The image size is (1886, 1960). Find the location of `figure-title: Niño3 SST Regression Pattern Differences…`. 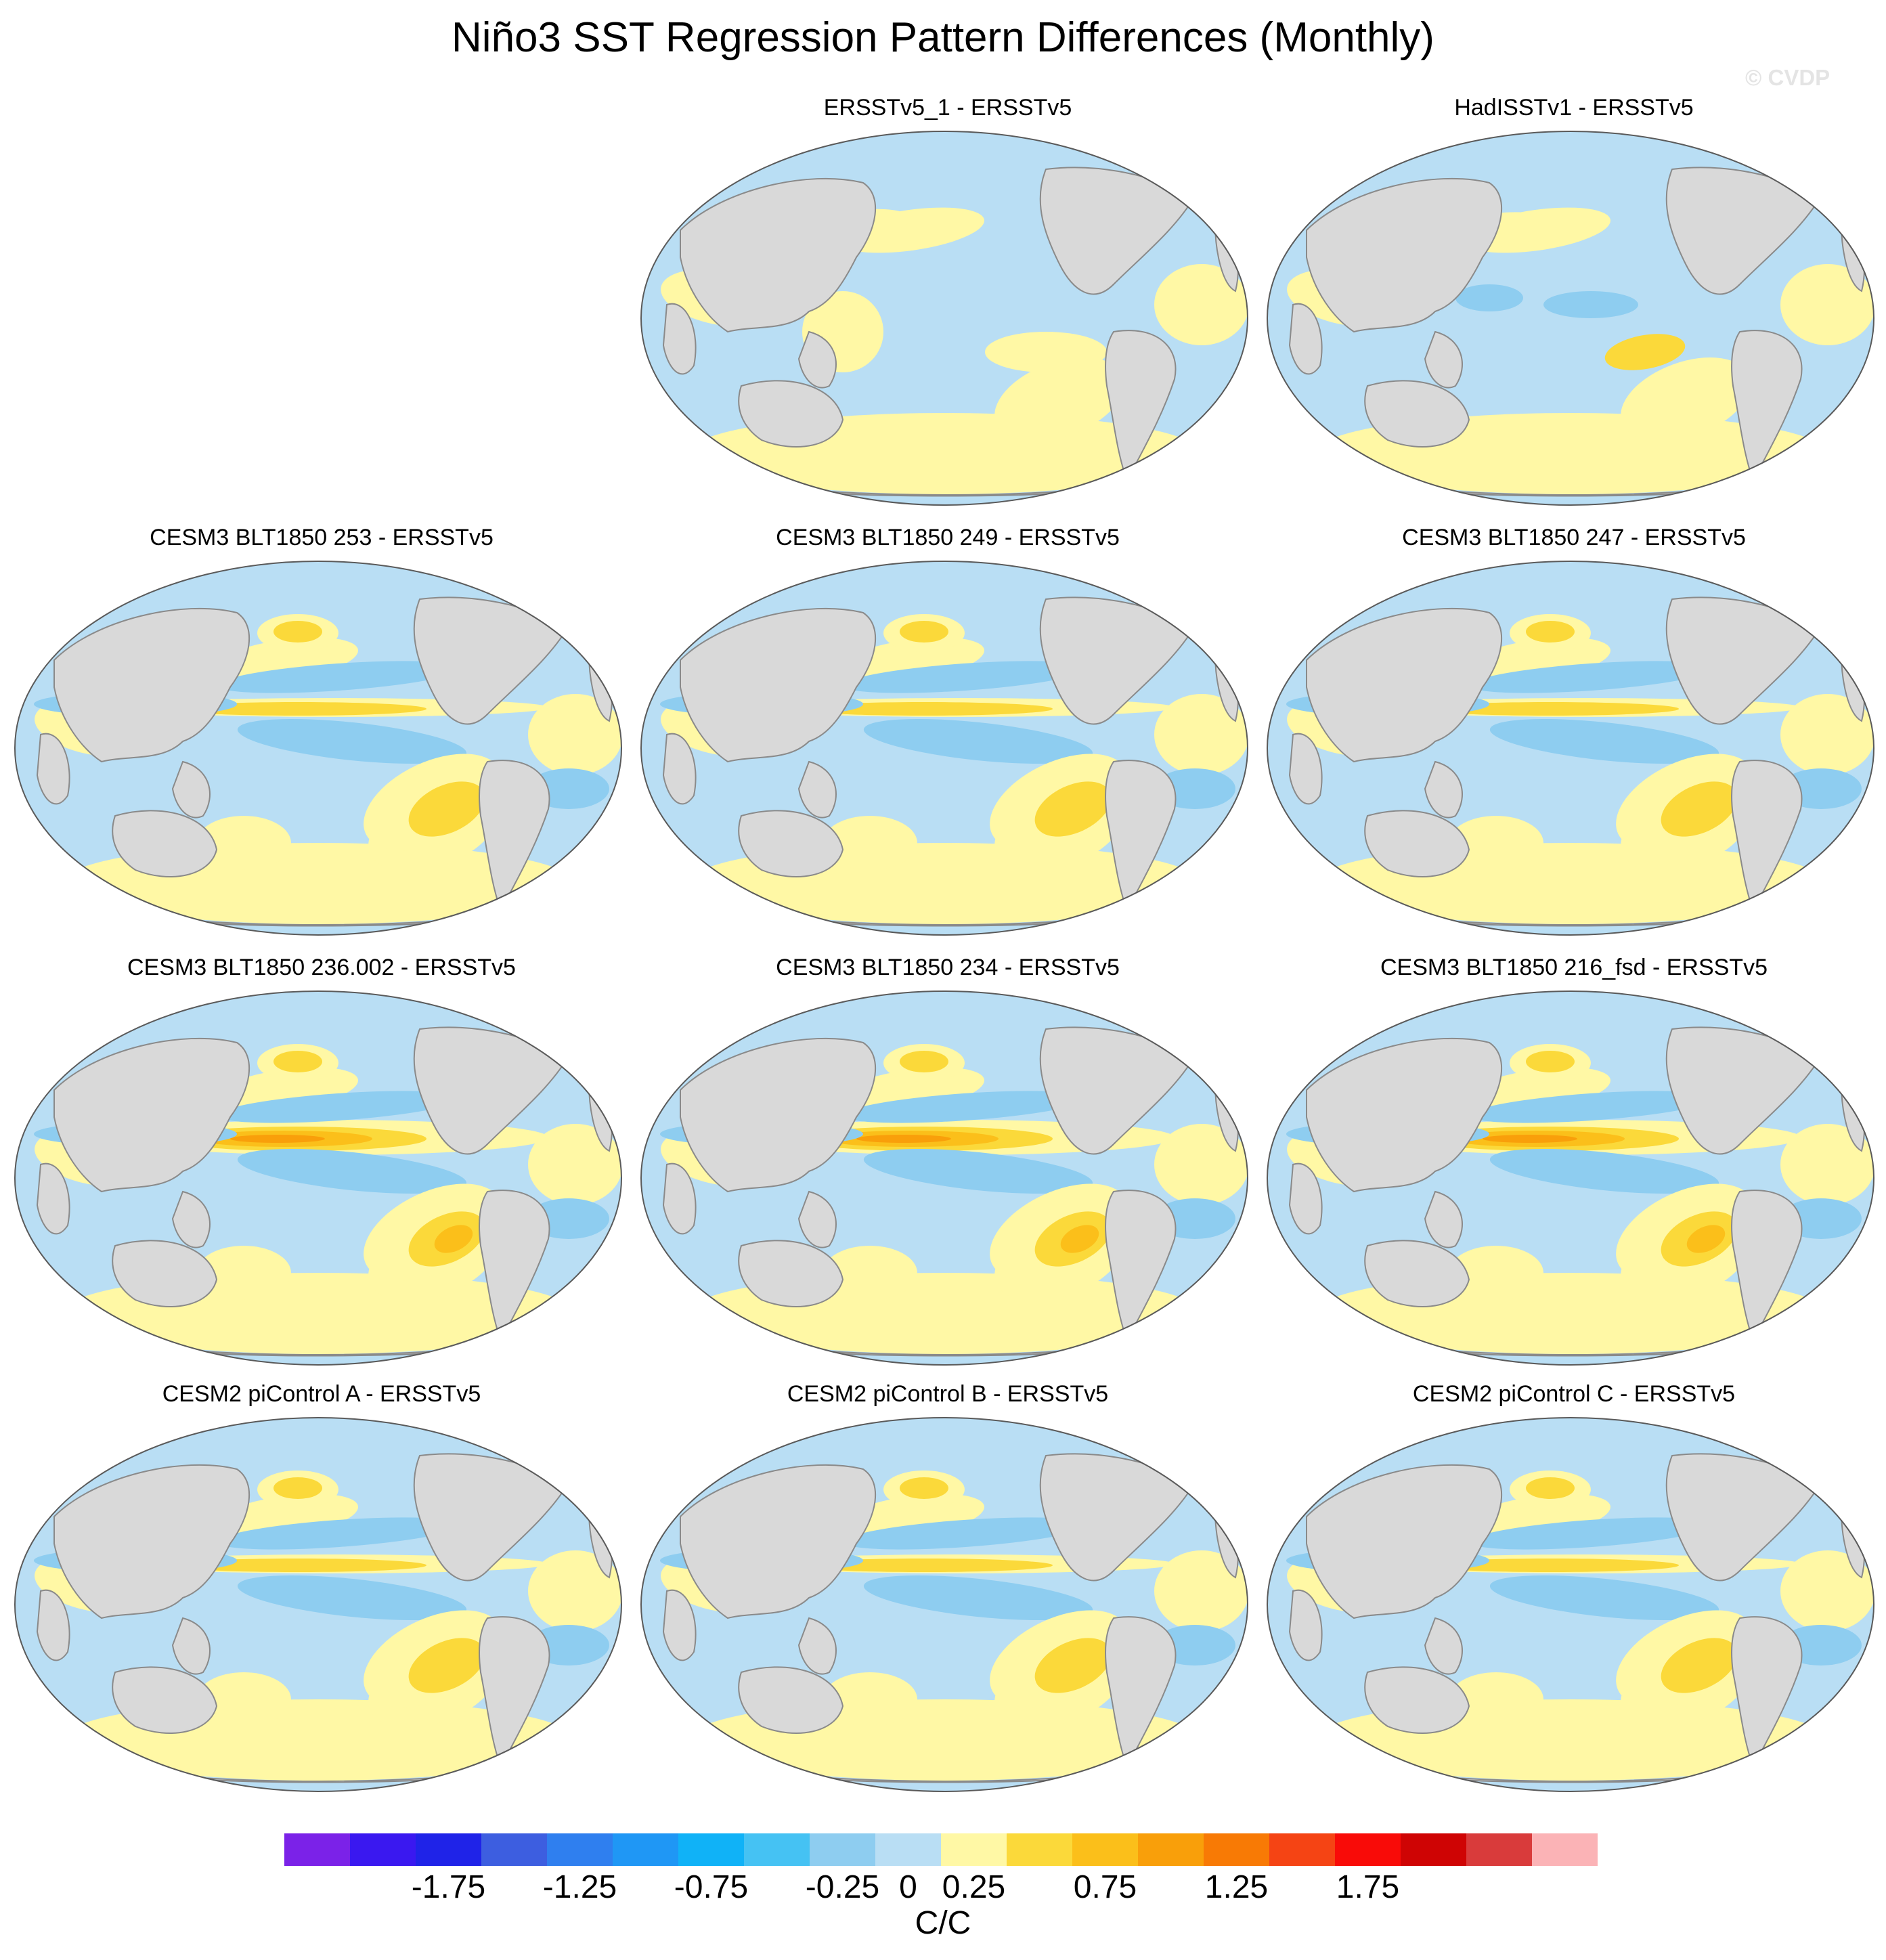

figure-title: Niño3 SST Regression Pattern Differences… is located at coordinates (943, 37).